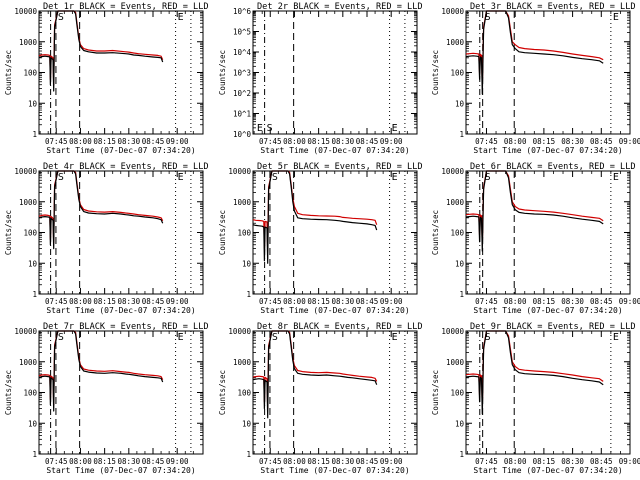 The width and height of the screenshot is (640, 480). What do you see at coordinates (340, 327) in the screenshot?
I see `chart-title: Det 8r BLACK = Events, RED = LLD` at bounding box center [340, 327].